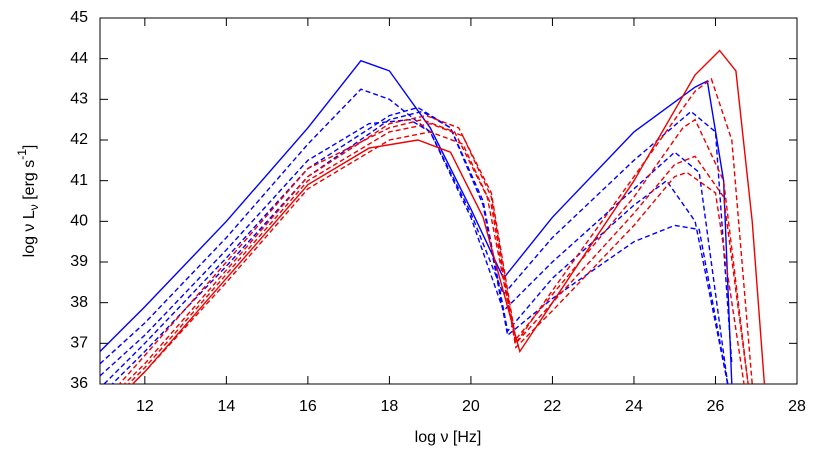 The height and width of the screenshot is (451, 830). What do you see at coordinates (29, 233) in the screenshot?
I see `y-label-part: log ν L` at bounding box center [29, 233].